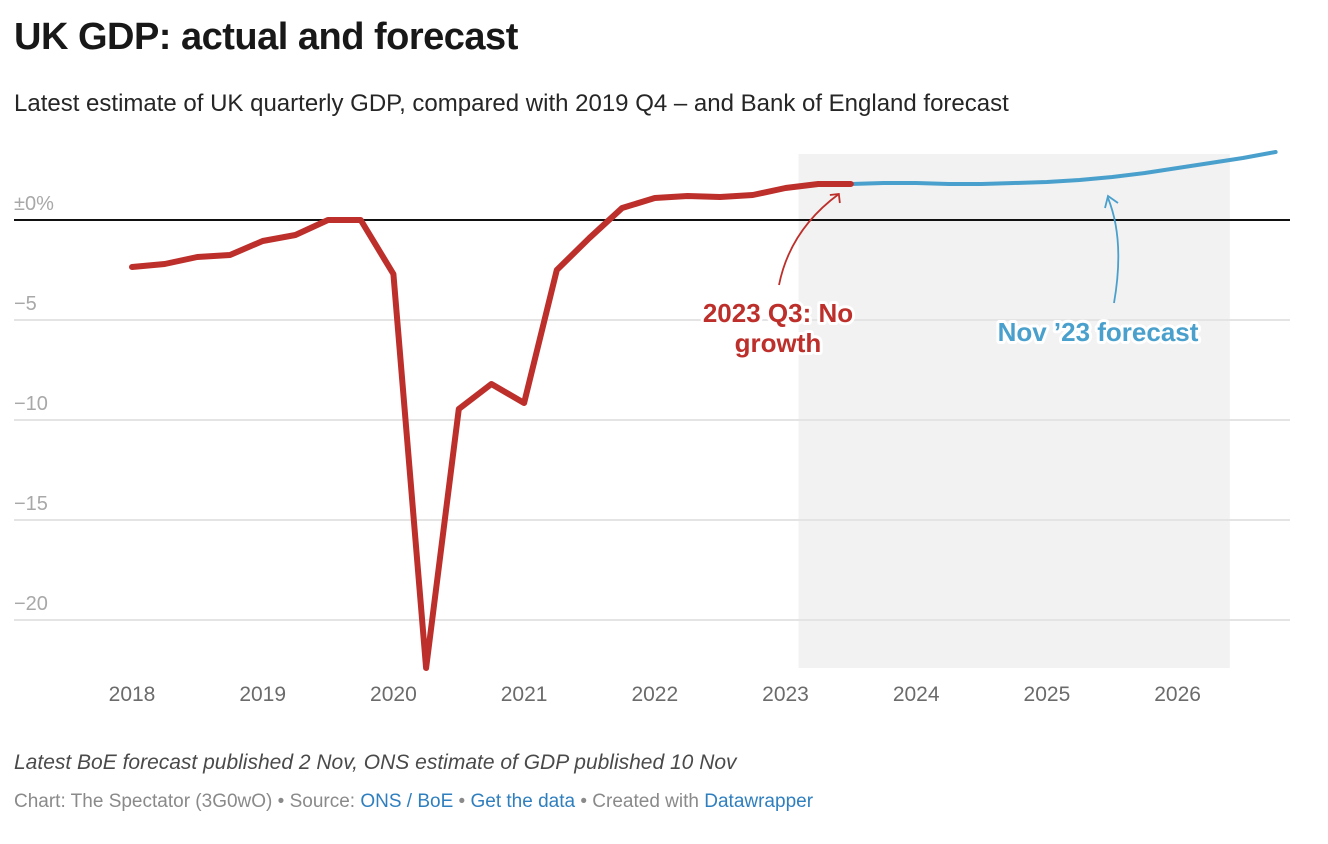 The height and width of the screenshot is (844, 1328). I want to click on x-tick-label: 2018, so click(132, 694).